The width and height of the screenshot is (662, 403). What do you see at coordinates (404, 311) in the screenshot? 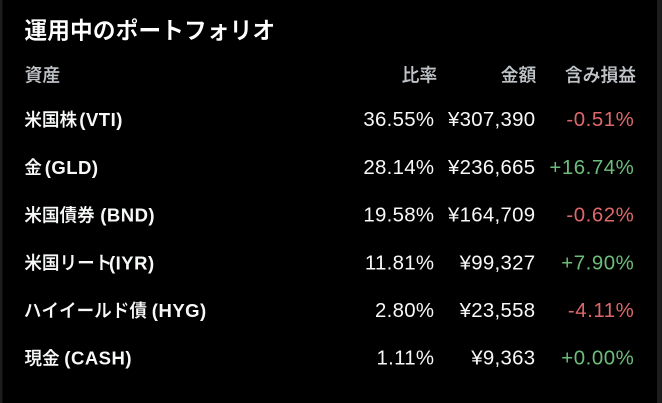
I see `svg-text: 2.80%` at bounding box center [404, 311].